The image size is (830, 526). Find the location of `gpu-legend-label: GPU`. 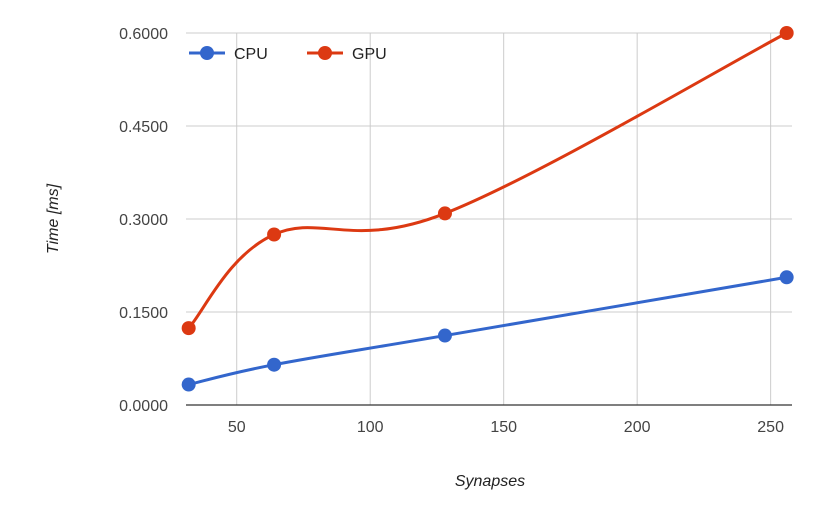

gpu-legend-label: GPU is located at coordinates (369, 54).